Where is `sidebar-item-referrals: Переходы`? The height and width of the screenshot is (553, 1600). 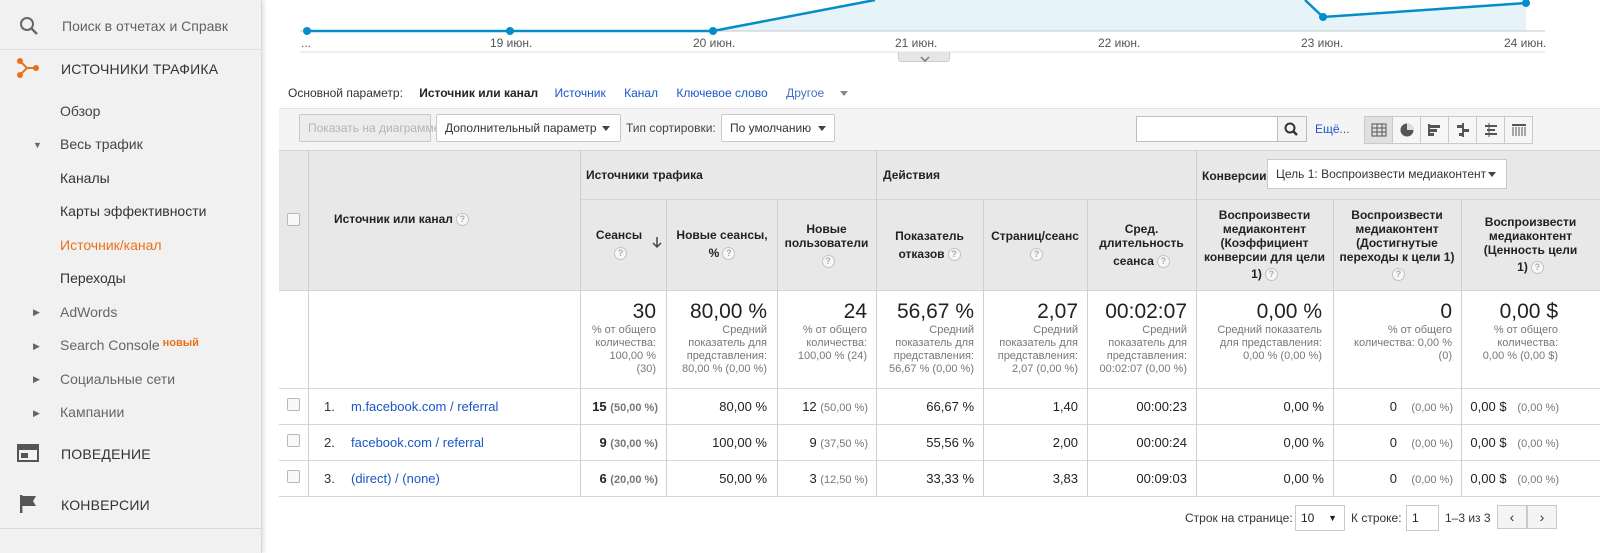
sidebar-item-referrals: Переходы is located at coordinates (93, 278).